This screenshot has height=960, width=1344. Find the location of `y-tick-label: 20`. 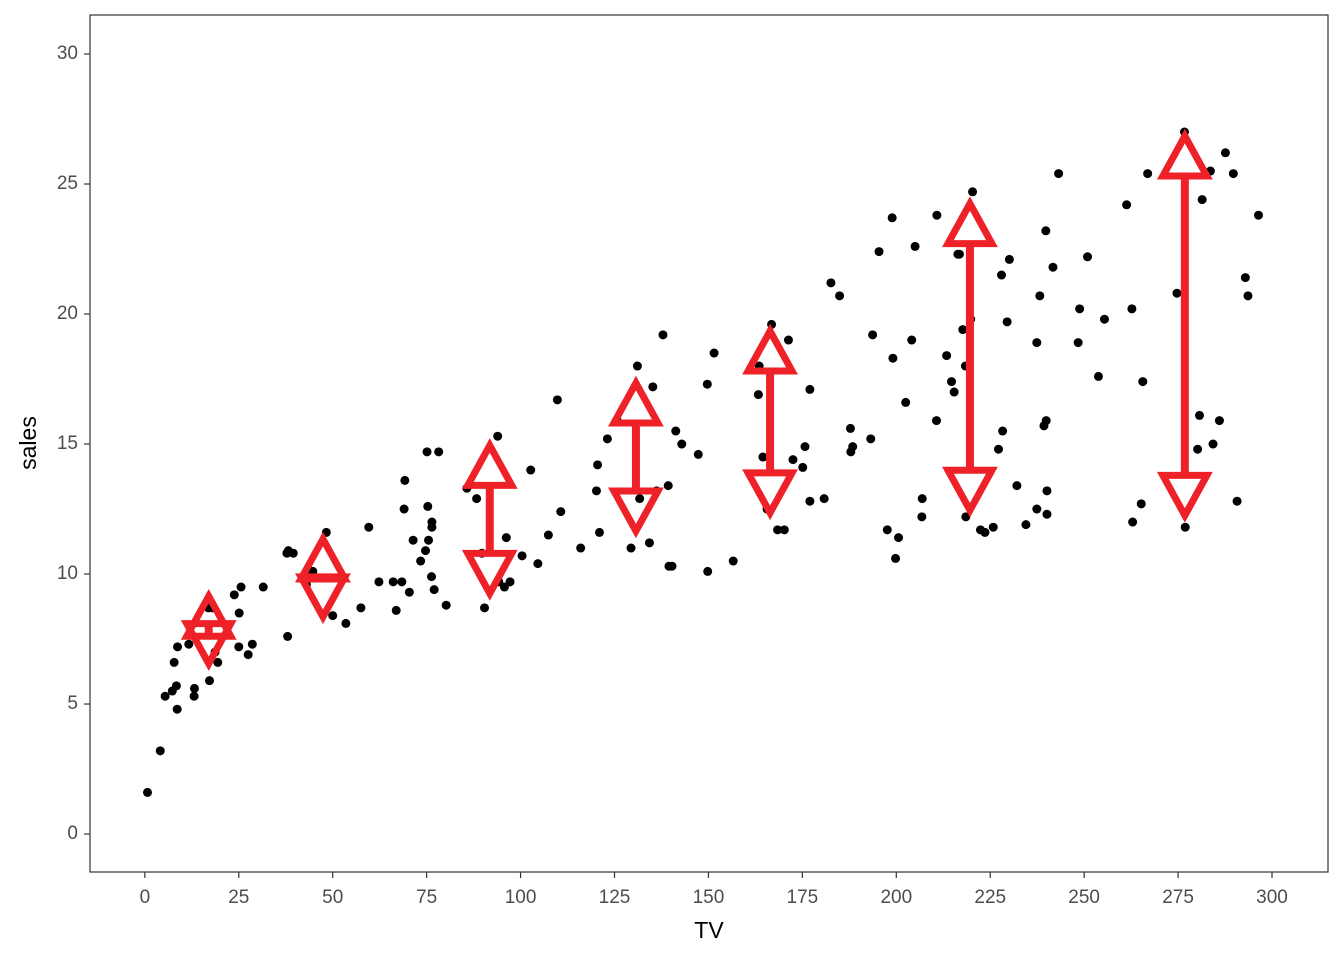

y-tick-label: 20 is located at coordinates (67, 313).